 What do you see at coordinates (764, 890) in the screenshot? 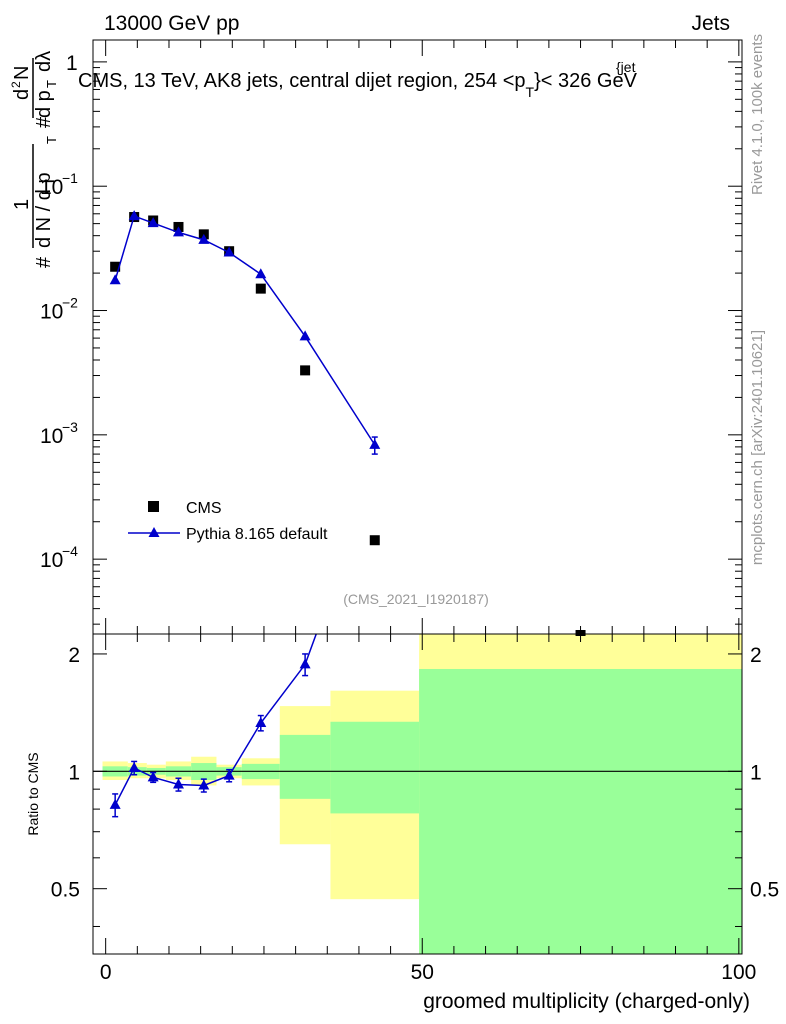
I see `ratio-ytick-label-right-0: 0.5` at bounding box center [764, 890].